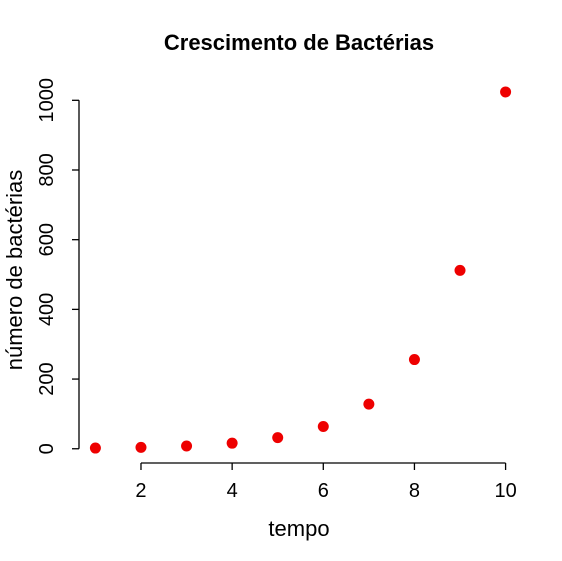 Image resolution: width=562 pixels, height=561 pixels. I want to click on x-tick-label: 8, so click(414, 491).